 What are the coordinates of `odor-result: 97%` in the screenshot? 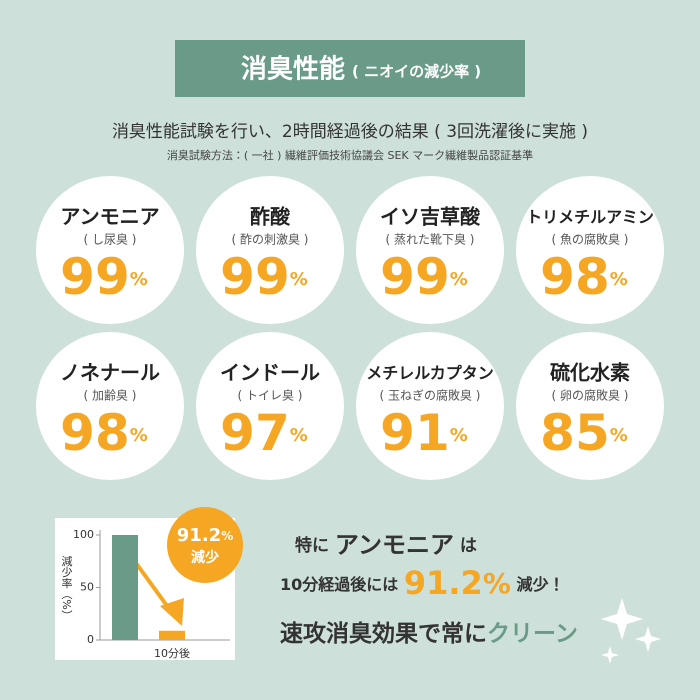 It's located at (264, 433).